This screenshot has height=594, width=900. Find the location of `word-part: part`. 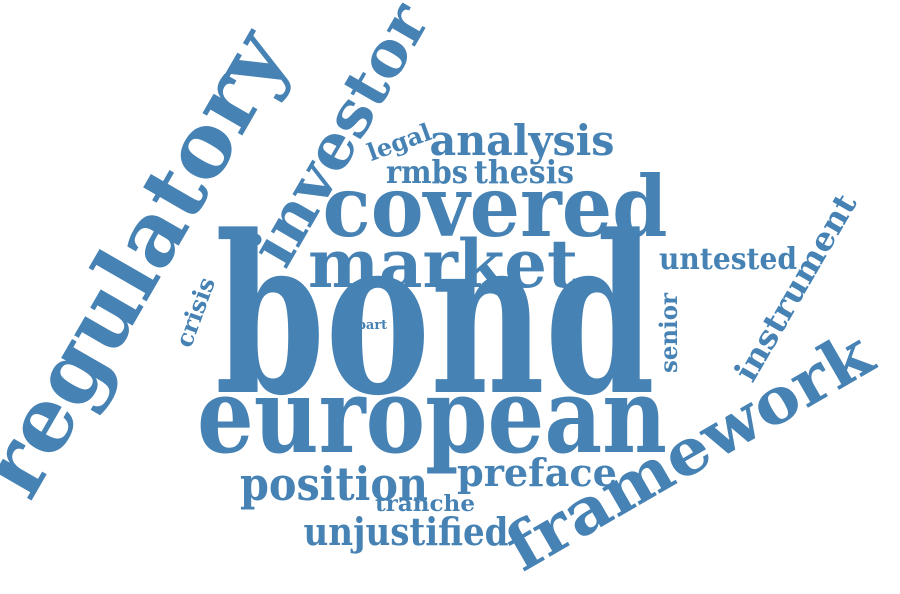

word-part: part is located at coordinates (372, 325).